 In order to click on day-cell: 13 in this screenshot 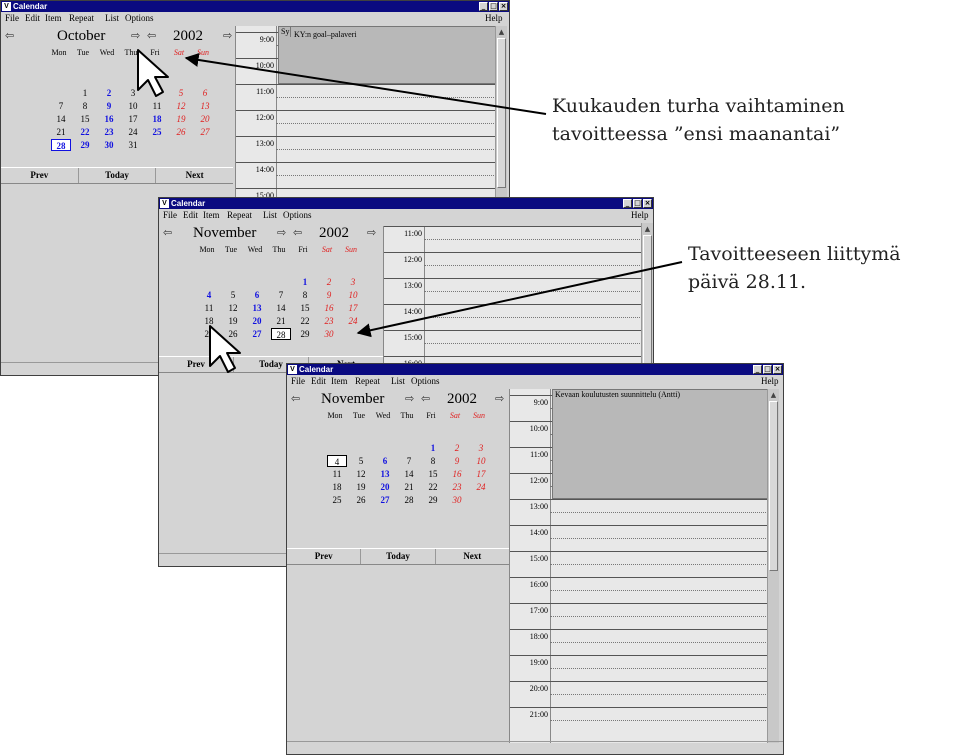, I will do `click(385, 474)`.